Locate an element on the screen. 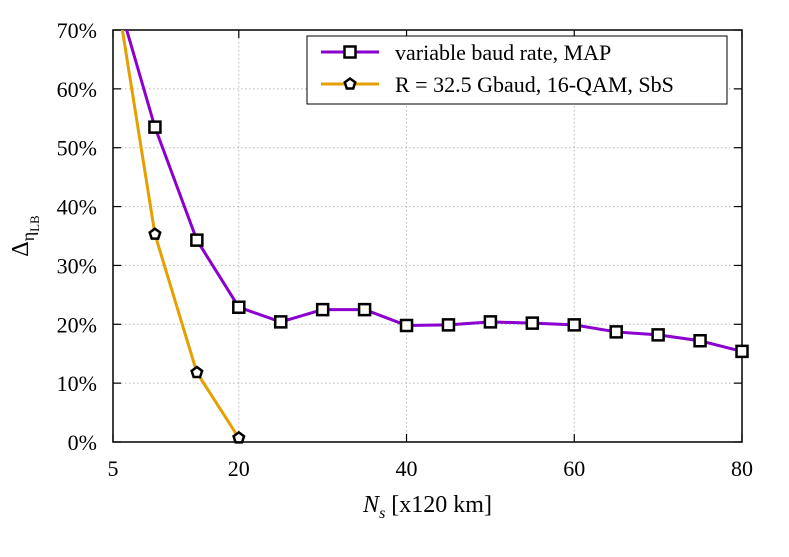 This screenshot has width=789, height=557. x-tick-label: 60 is located at coordinates (574, 468).